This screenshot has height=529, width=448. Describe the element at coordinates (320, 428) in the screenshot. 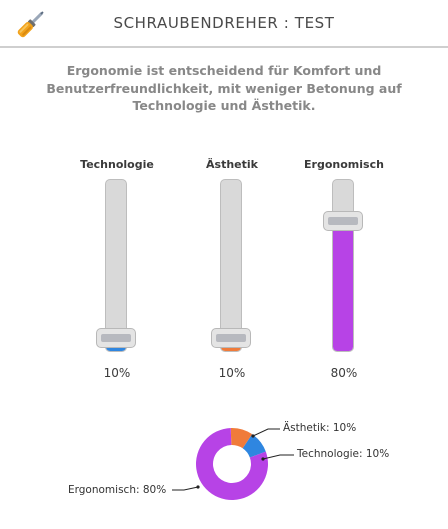

I see `pie-label-aesthetik: Ästhetik: 10%` at that location.